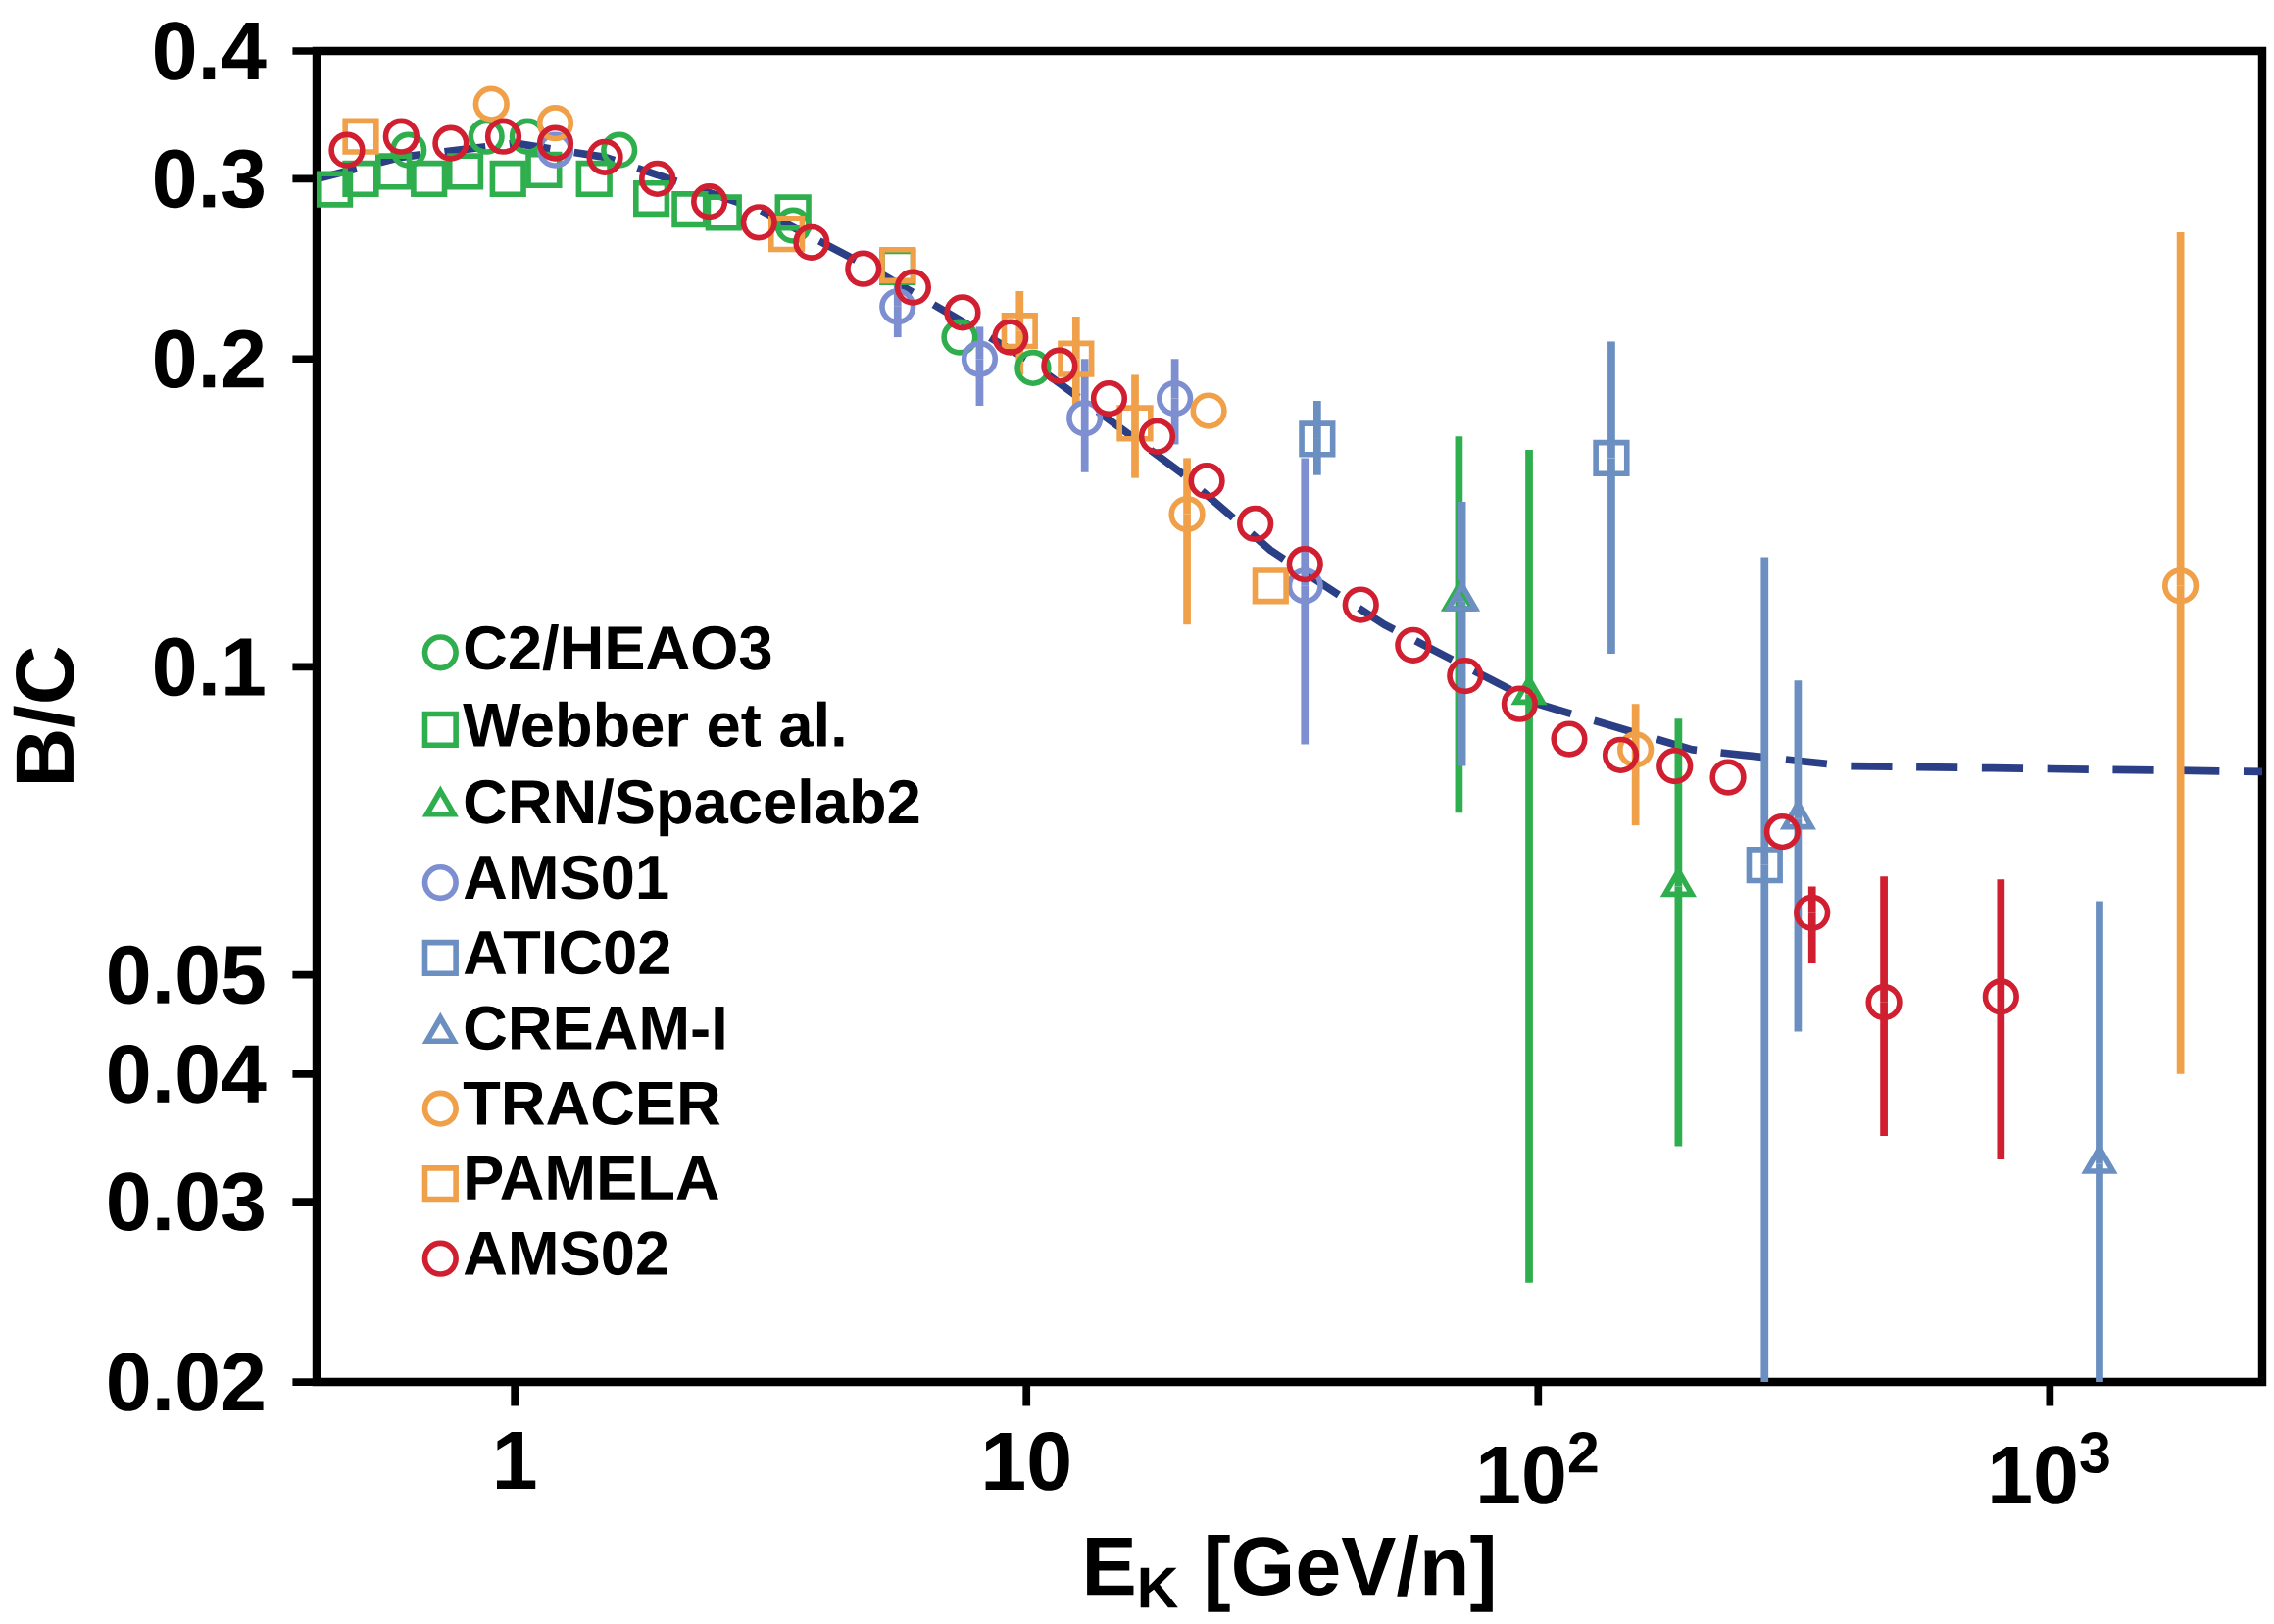 The width and height of the screenshot is (2274, 1624). I want to click on x-tick-label: 10, so click(1027, 1461).